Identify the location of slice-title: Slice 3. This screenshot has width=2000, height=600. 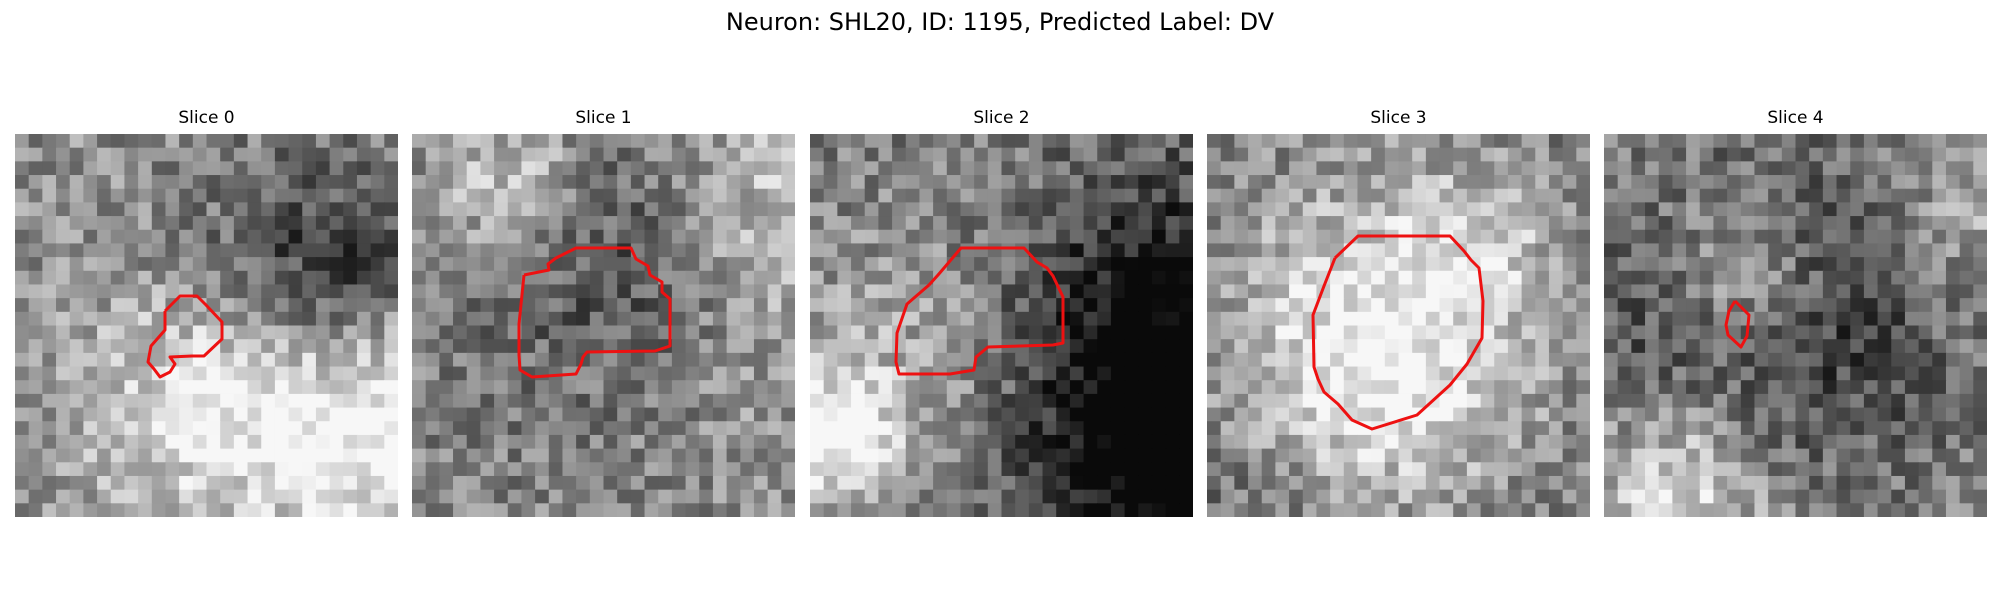
(1398, 118).